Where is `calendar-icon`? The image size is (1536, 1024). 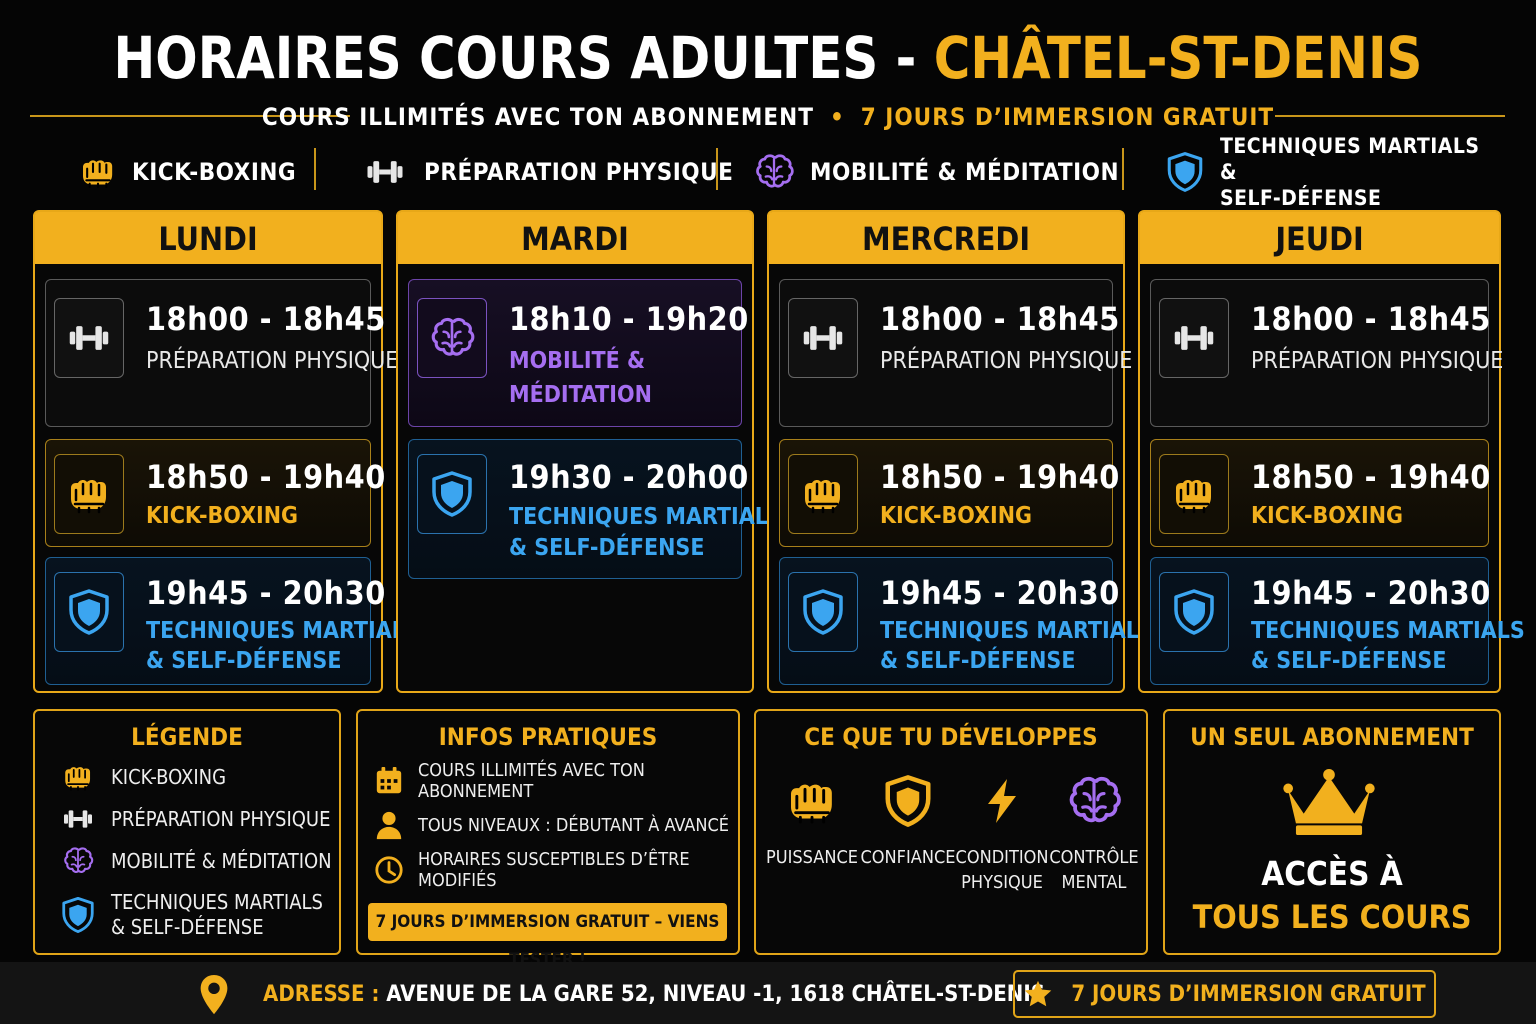
calendar-icon is located at coordinates (389, 781).